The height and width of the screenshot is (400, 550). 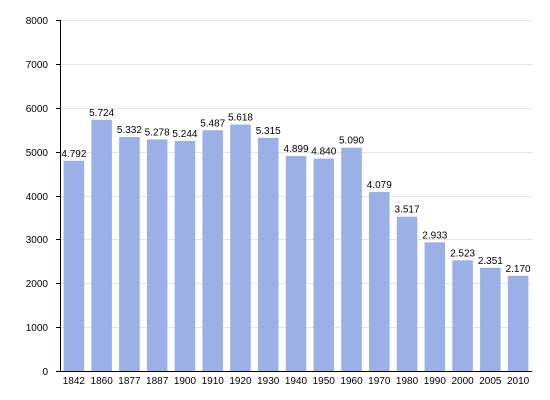 What do you see at coordinates (212, 250) in the screenshot?
I see `bar-1910` at bounding box center [212, 250].